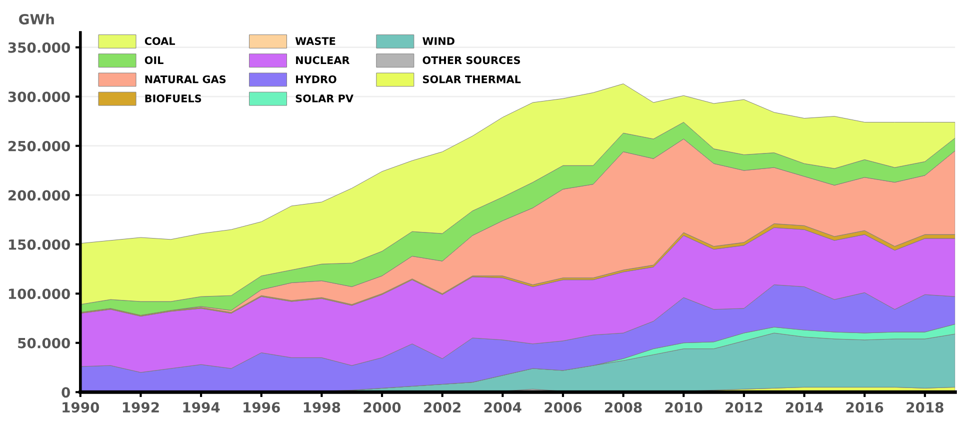  What do you see at coordinates (36, 19) in the screenshot?
I see `y-axis-title: GWh` at bounding box center [36, 19].